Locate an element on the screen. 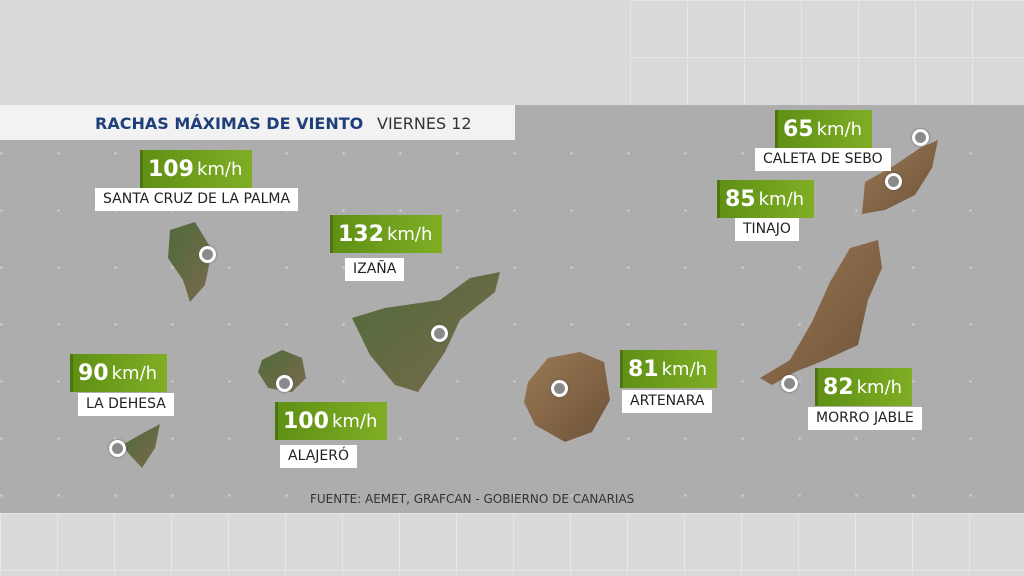 This screenshot has height=576, width=1024. value-badge: 100 km/h is located at coordinates (331, 421).